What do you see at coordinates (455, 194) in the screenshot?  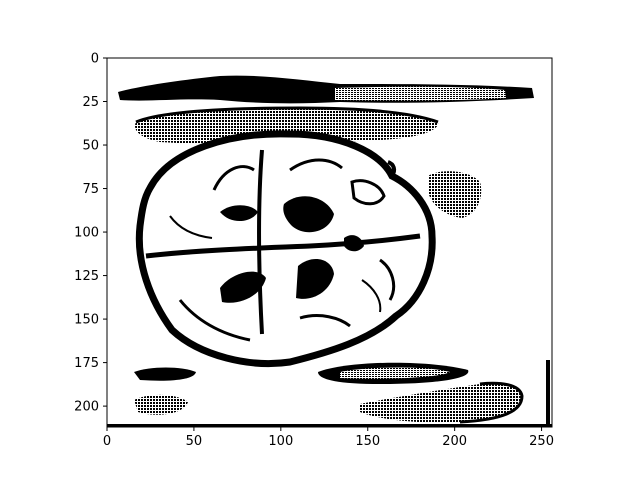 I see `right-blob` at bounding box center [455, 194].